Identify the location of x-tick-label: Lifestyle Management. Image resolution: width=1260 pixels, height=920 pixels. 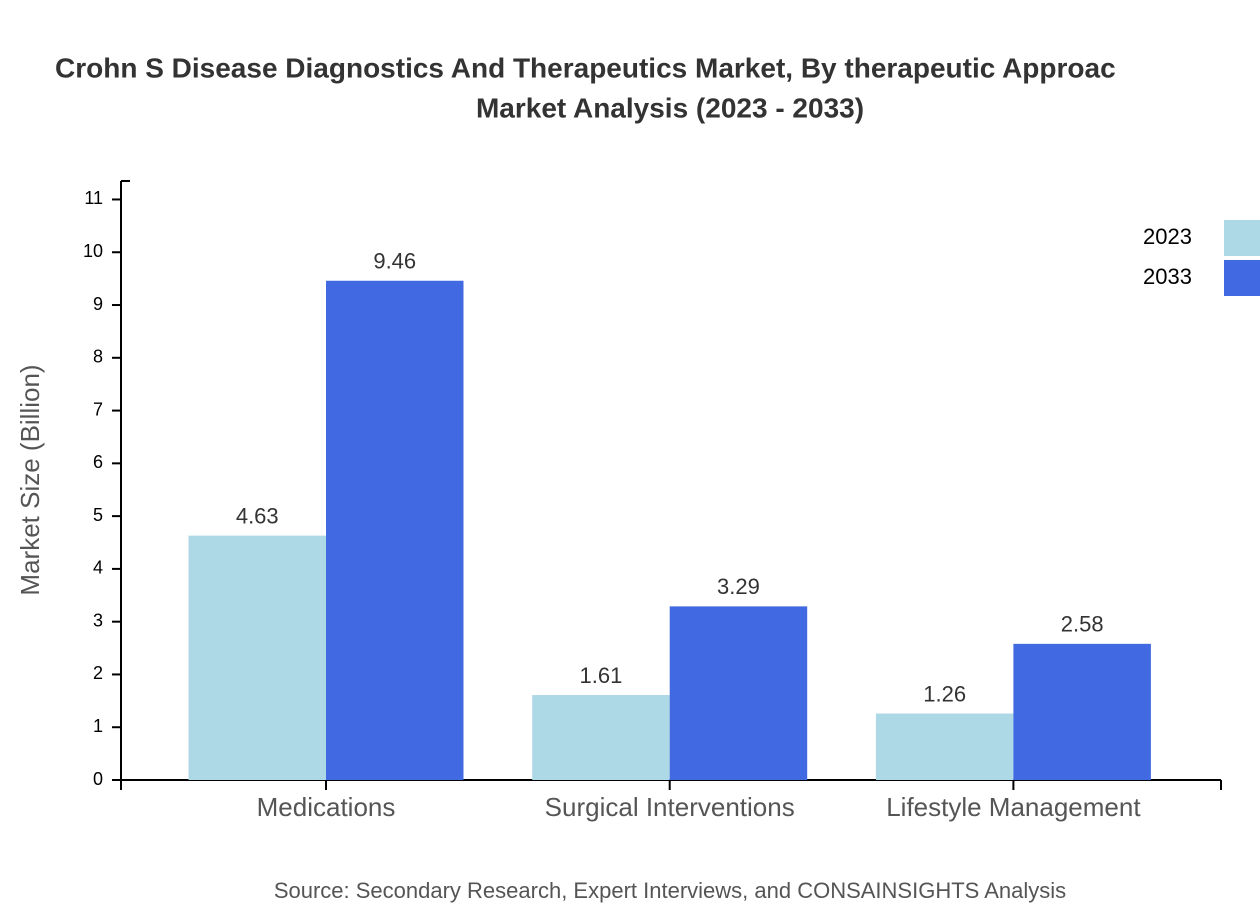
(1013, 807).